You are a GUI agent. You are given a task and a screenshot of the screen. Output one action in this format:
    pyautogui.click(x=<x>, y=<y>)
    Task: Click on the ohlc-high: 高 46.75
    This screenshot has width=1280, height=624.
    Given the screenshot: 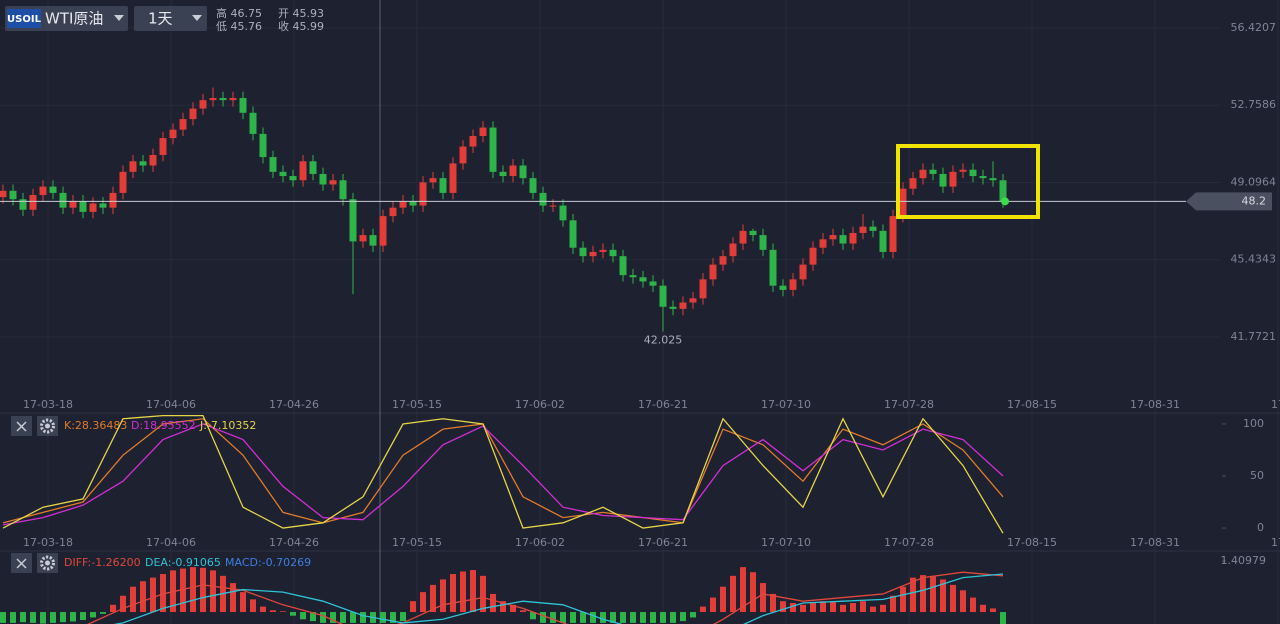 What is the action you would take?
    pyautogui.click(x=239, y=13)
    